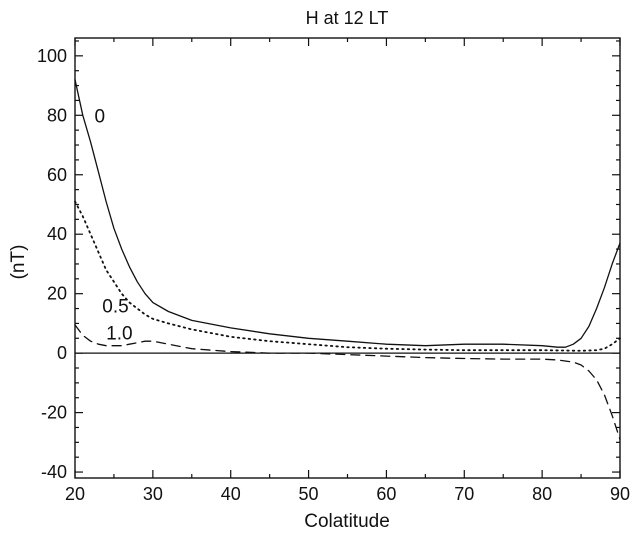  What do you see at coordinates (99, 116) in the screenshot?
I see `curve-label-0: 0` at bounding box center [99, 116].